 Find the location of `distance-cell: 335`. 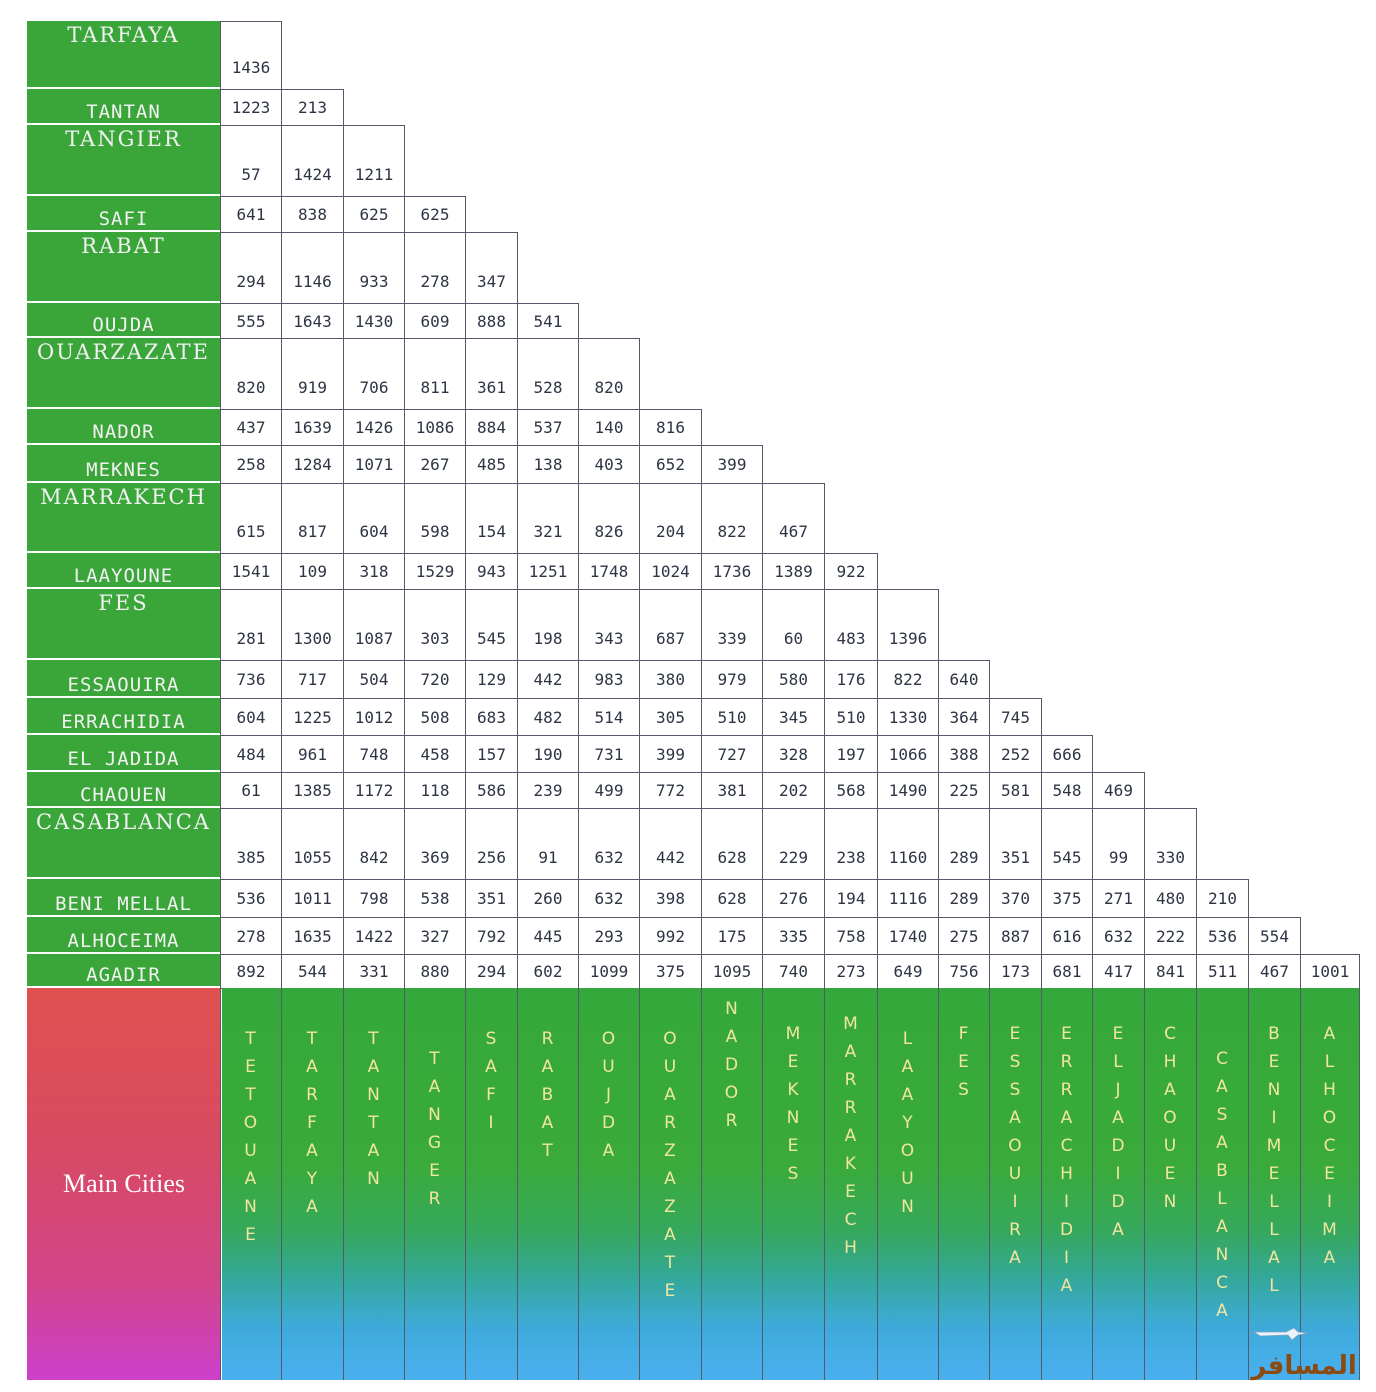

distance-cell: 335 is located at coordinates (793, 936).